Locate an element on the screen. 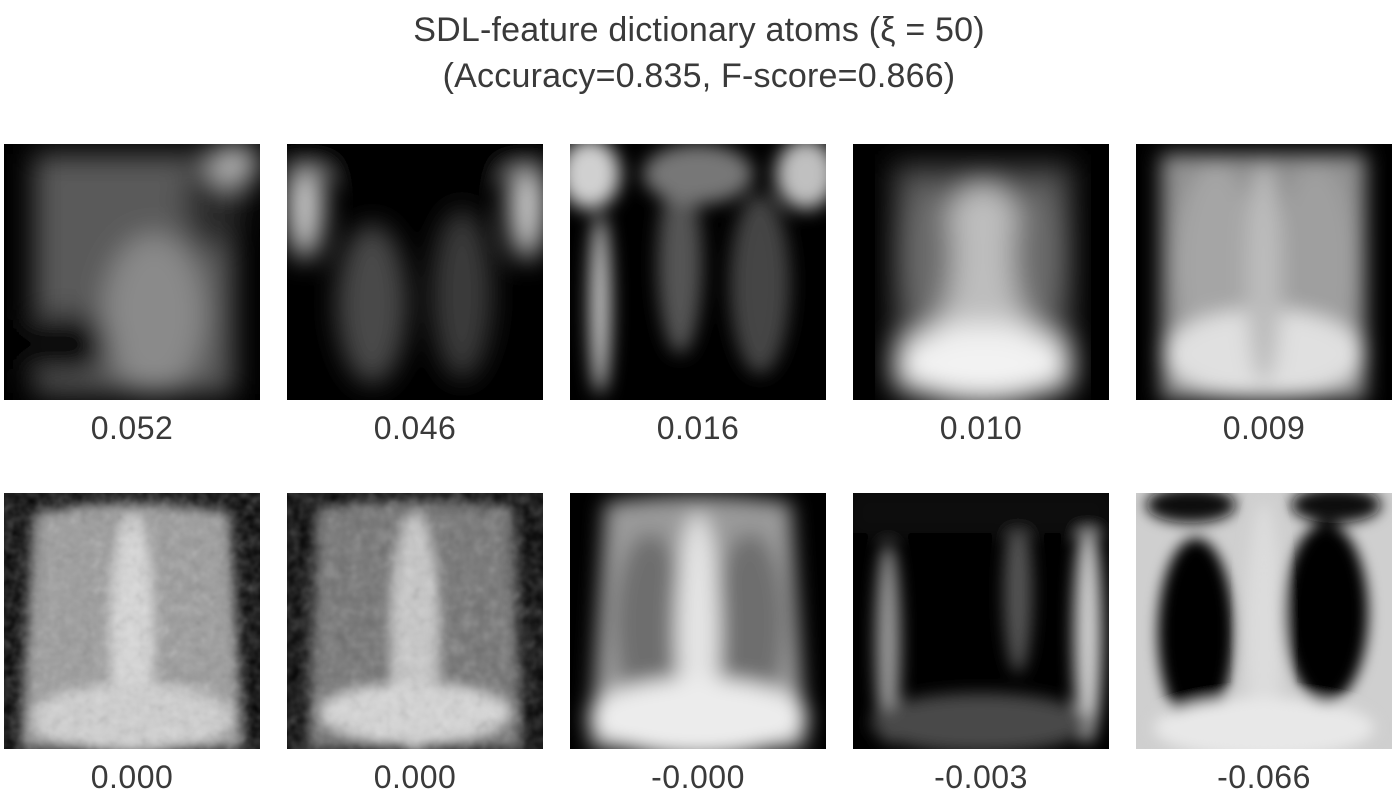 This screenshot has width=1398, height=801. atom-weight-2: 0.046 is located at coordinates (415, 428).